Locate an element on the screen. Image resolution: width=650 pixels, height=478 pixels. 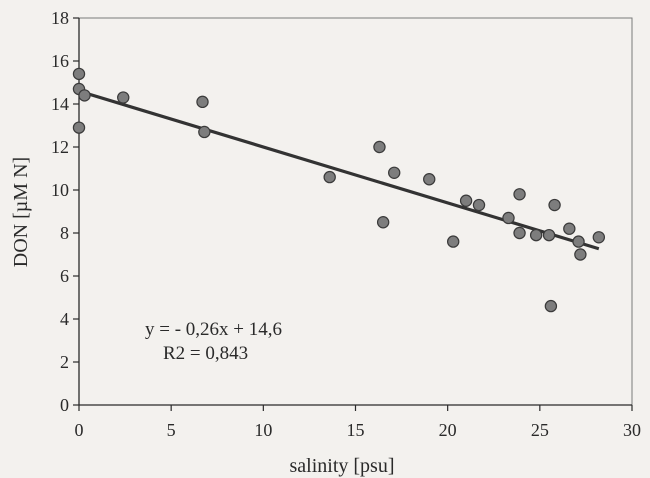
r-squared-label: R2 = 0,843 is located at coordinates (205, 353).